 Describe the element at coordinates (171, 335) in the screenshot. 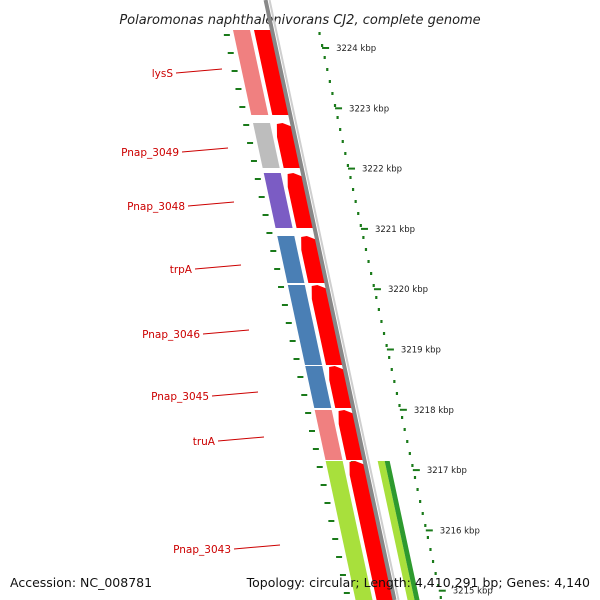

I see `gene-label: Pnap_3046` at that location.